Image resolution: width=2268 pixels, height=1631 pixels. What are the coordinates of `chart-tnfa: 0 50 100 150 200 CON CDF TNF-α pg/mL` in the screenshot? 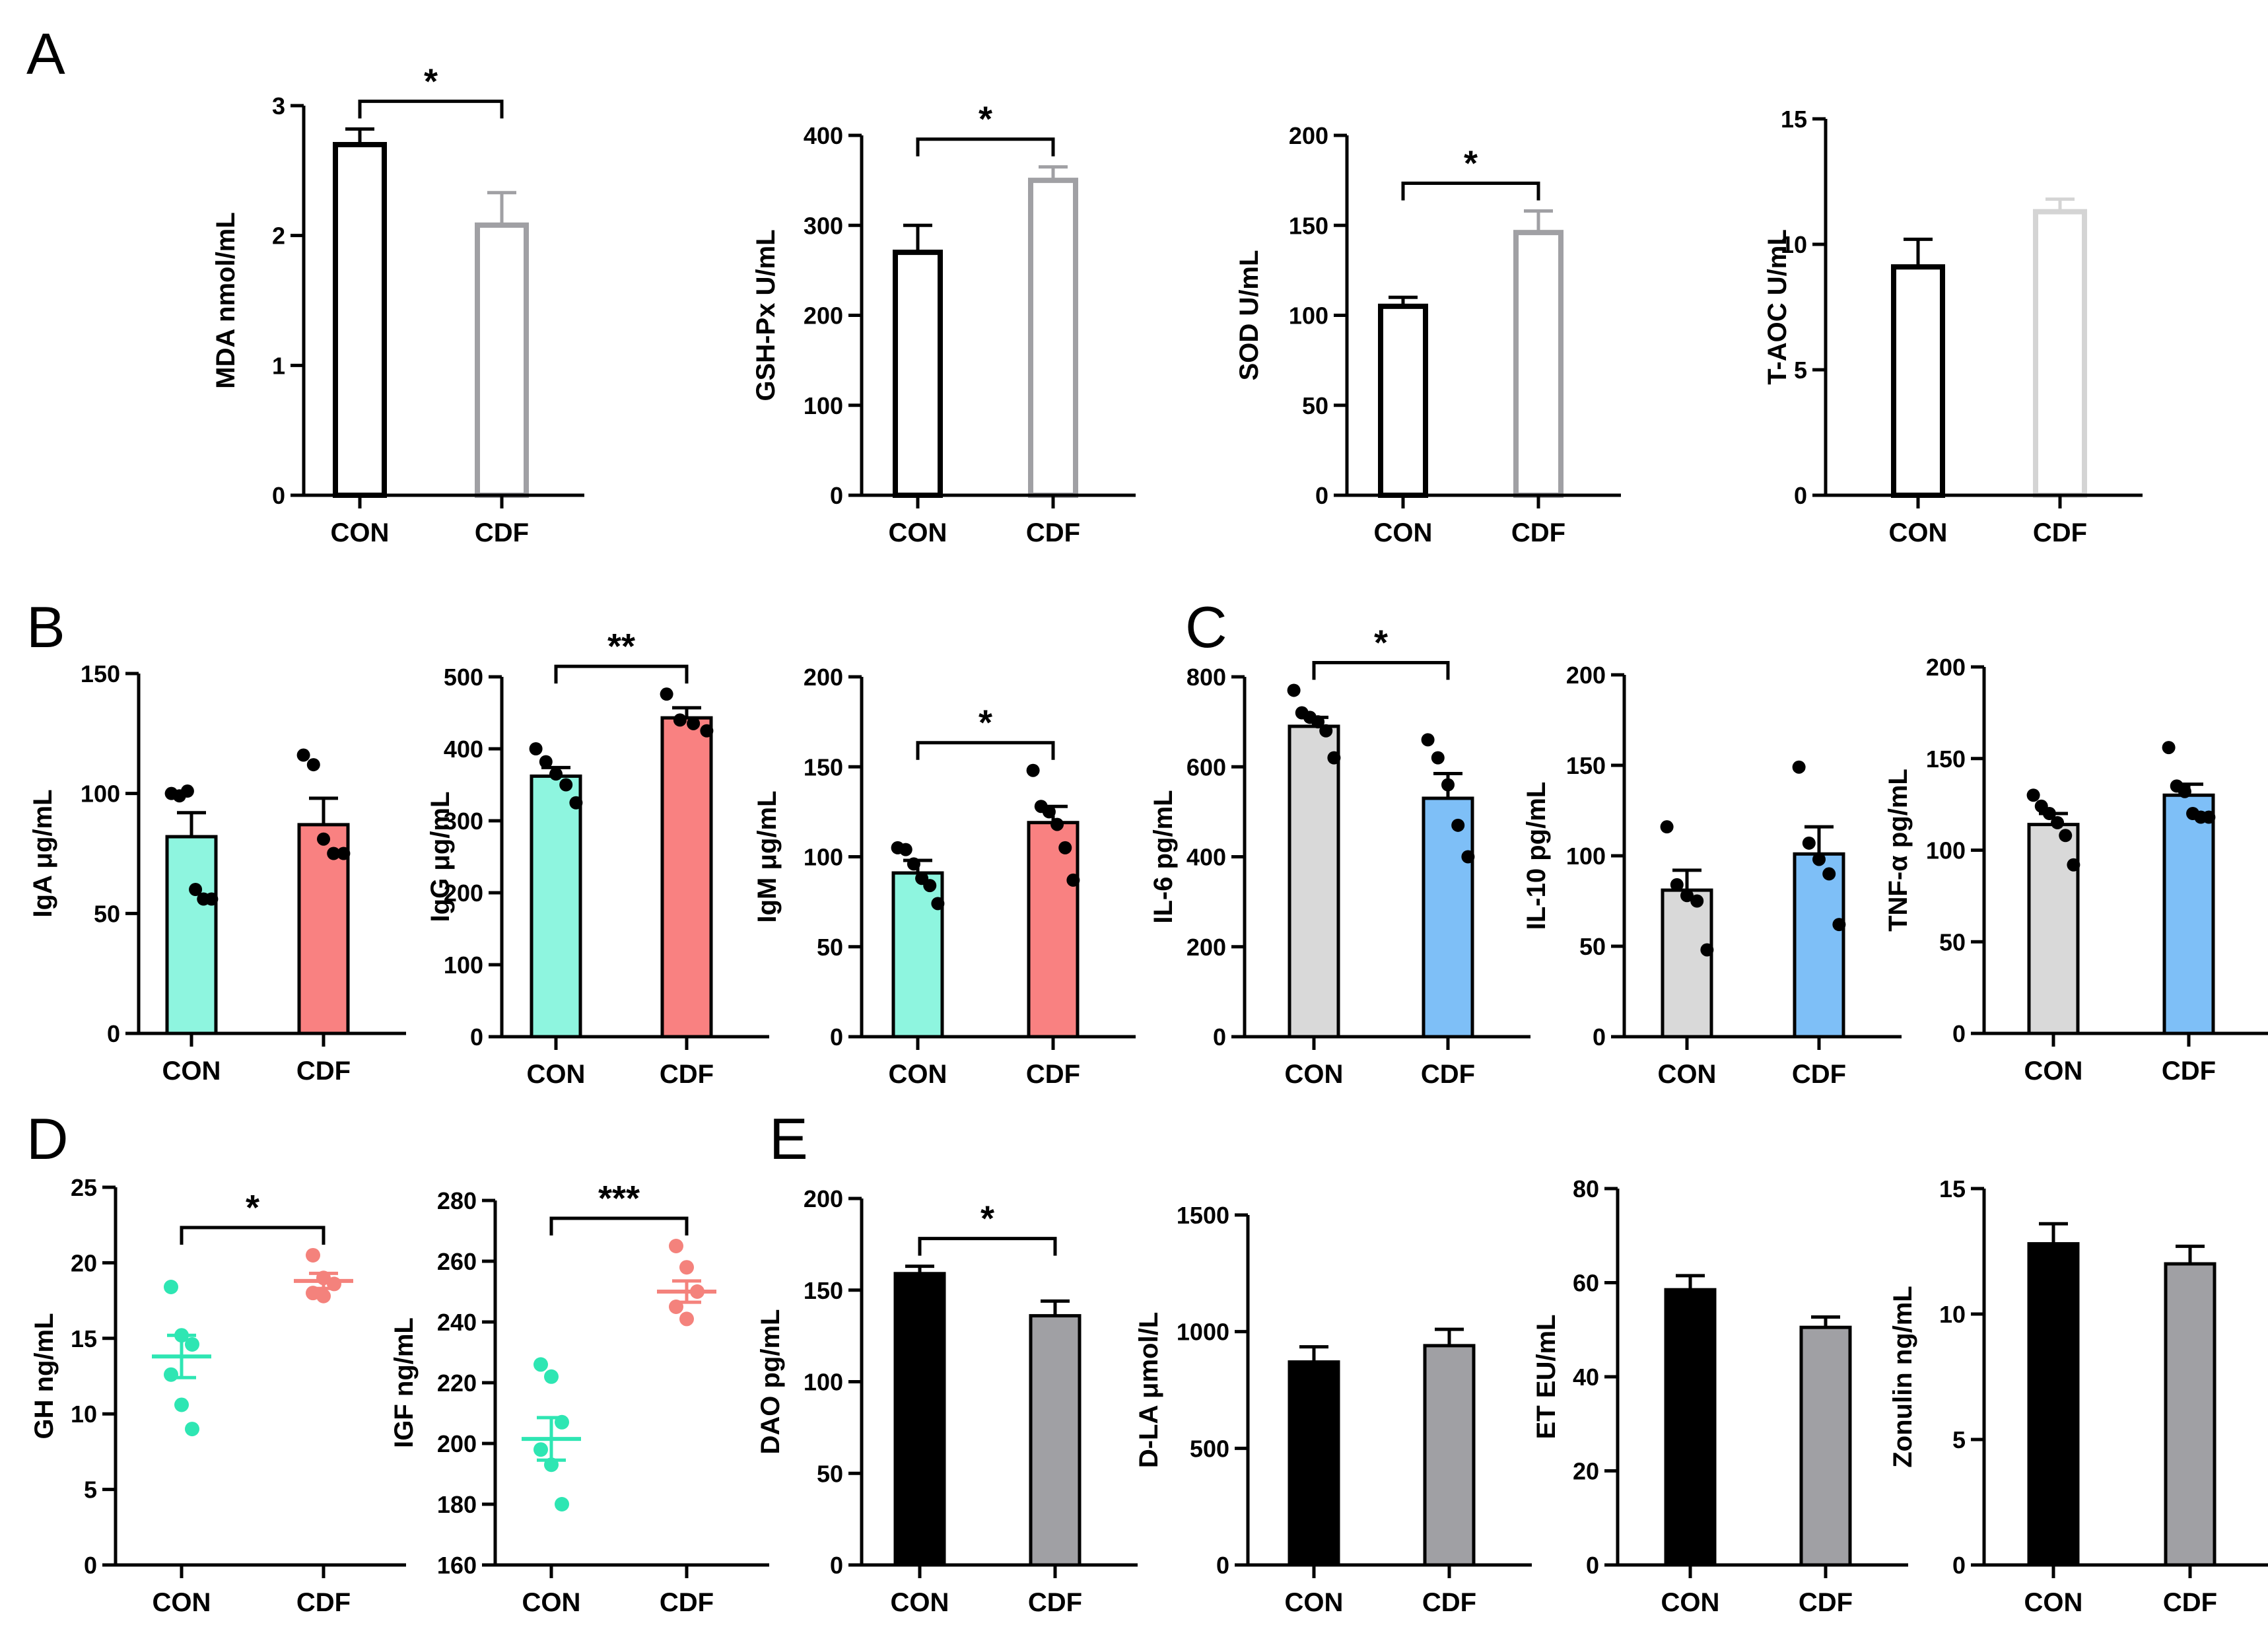 It's located at (2076, 870).